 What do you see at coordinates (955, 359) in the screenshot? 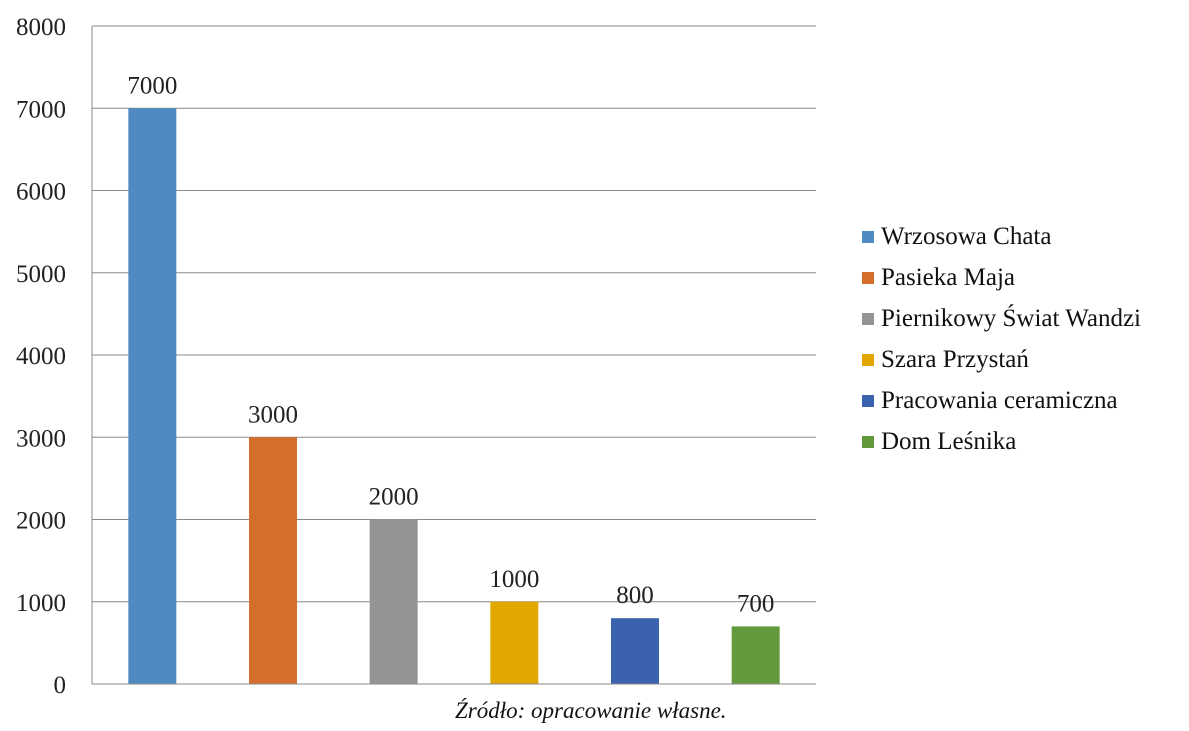
I see `legend-label: Szara Przystań` at bounding box center [955, 359].